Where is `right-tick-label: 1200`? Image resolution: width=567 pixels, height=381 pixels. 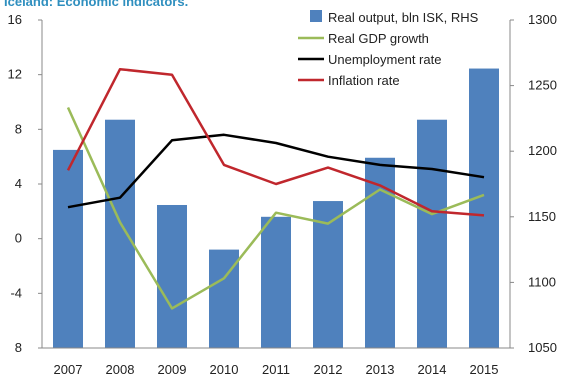 right-tick-label: 1200 is located at coordinates (542, 150).